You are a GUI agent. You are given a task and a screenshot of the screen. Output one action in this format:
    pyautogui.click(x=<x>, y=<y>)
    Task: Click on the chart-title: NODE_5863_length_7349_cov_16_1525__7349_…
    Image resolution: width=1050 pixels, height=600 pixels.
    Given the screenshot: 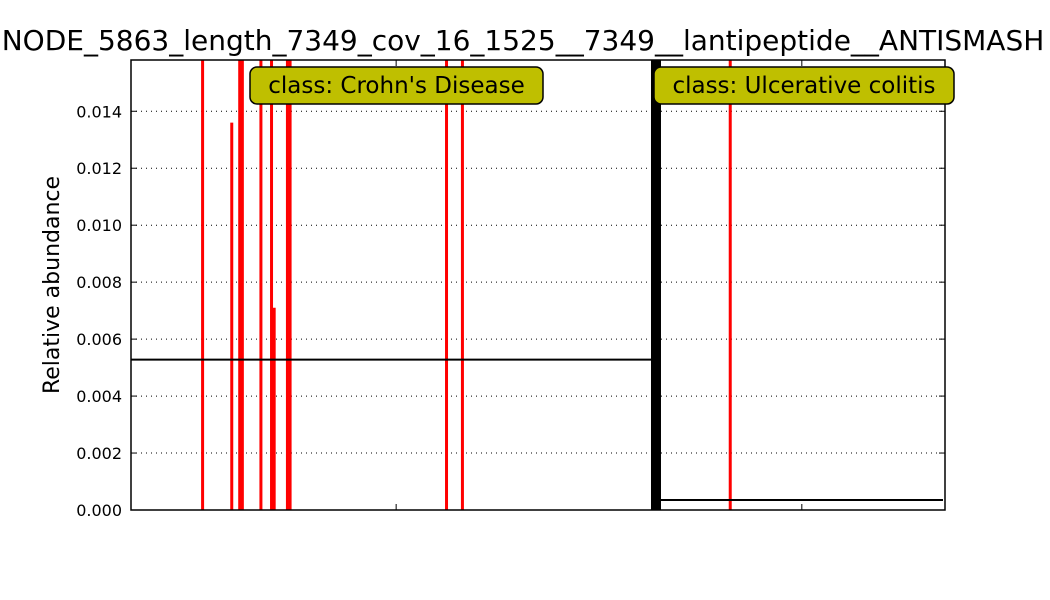 What is the action you would take?
    pyautogui.click(x=523, y=40)
    